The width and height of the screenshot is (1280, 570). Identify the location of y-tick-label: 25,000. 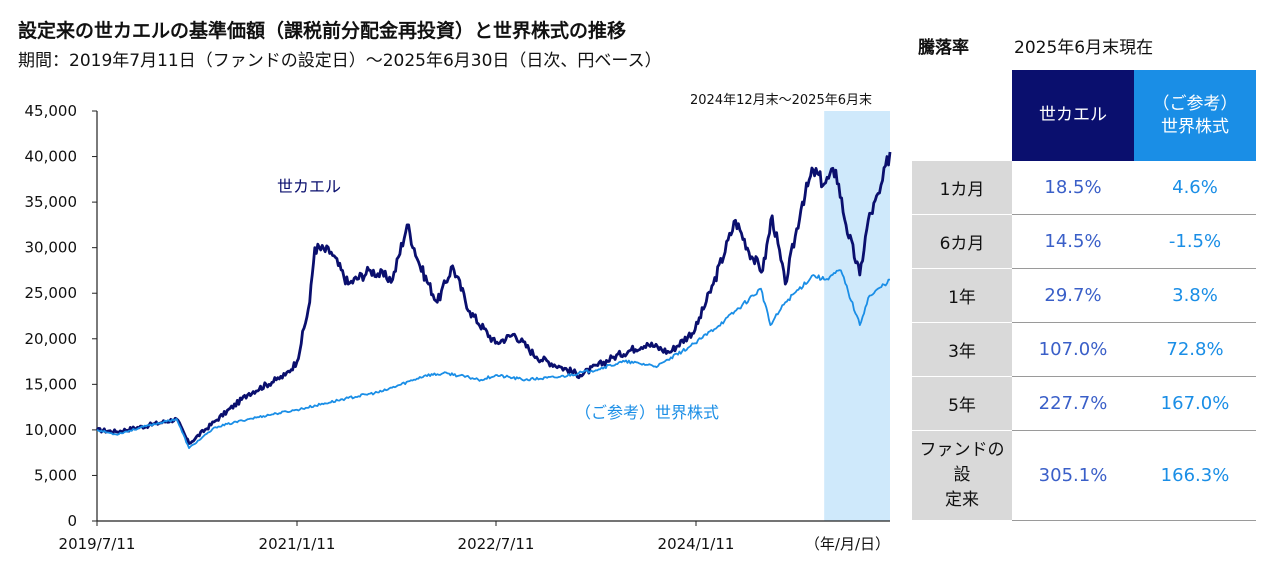
(51, 293).